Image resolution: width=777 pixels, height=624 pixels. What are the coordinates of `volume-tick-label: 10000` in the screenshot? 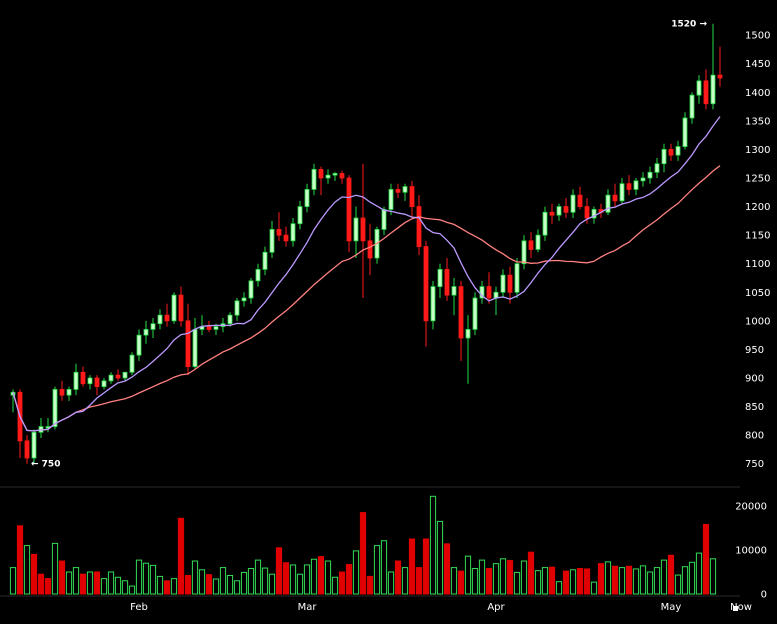 It's located at (751, 551).